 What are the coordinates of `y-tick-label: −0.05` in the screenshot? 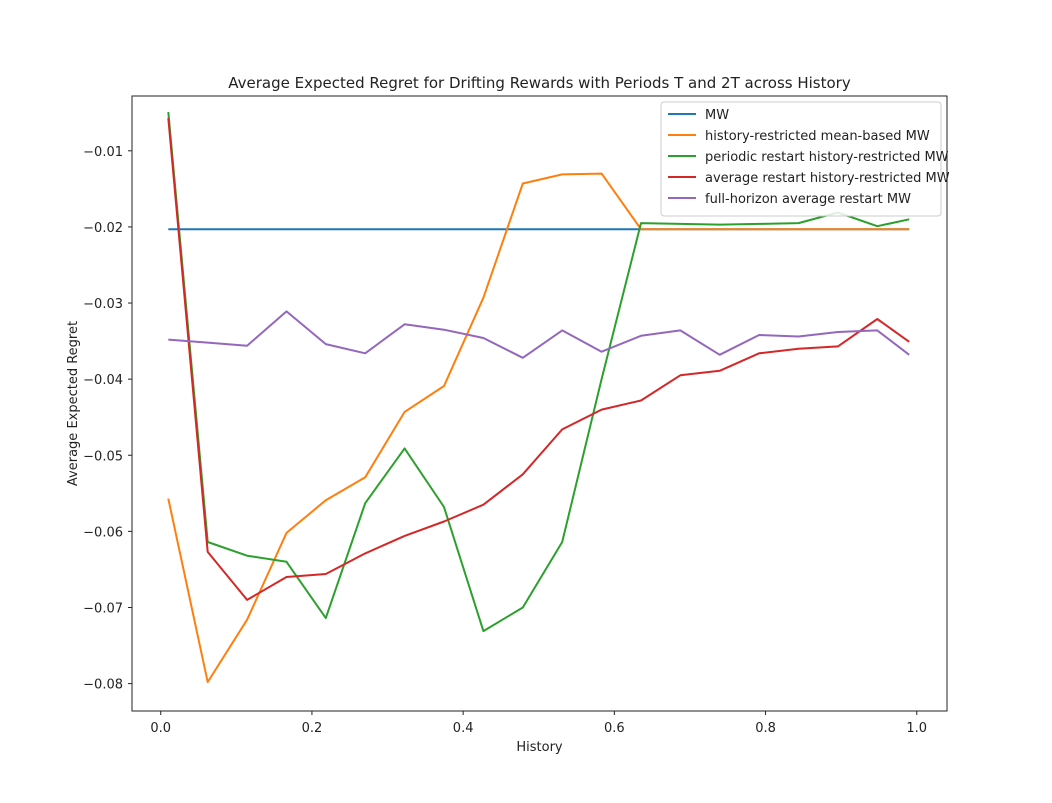 It's located at (103, 456).